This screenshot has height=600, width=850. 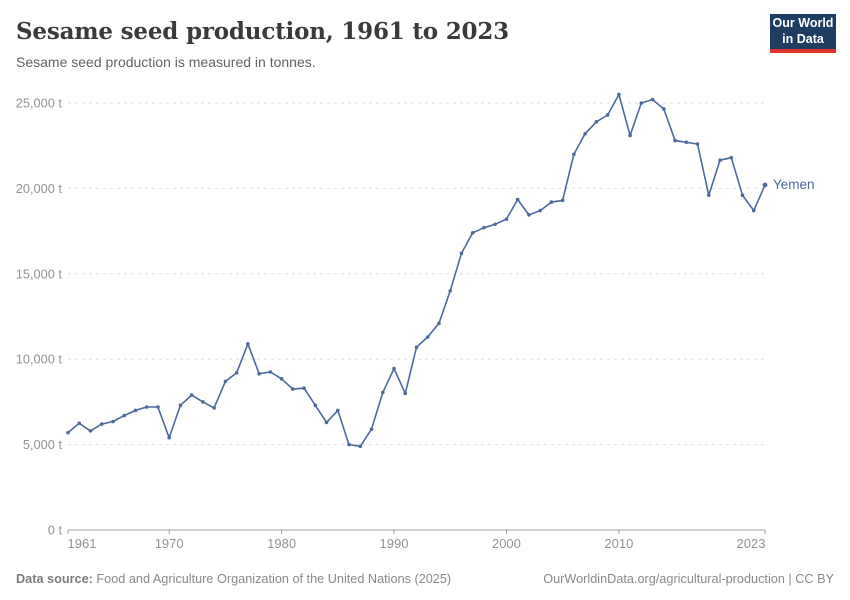 What do you see at coordinates (43, 444) in the screenshot?
I see `y-tick-label: 5,000 t` at bounding box center [43, 444].